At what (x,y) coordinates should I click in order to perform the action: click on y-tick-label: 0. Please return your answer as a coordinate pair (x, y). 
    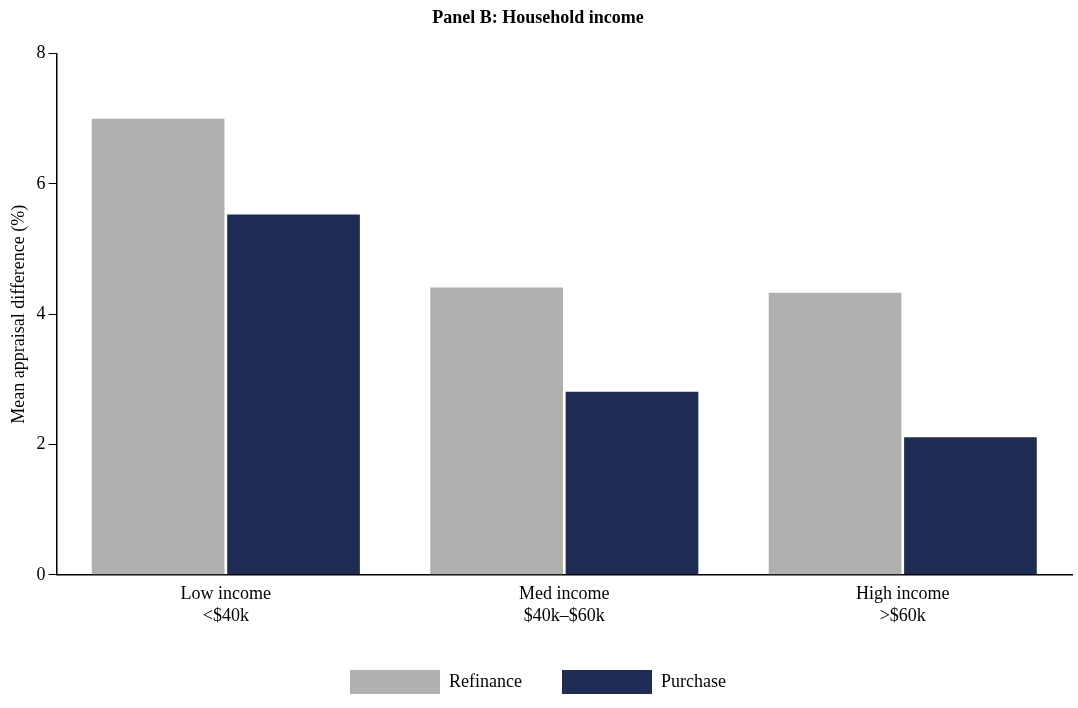
    Looking at the image, I should click on (41, 573).